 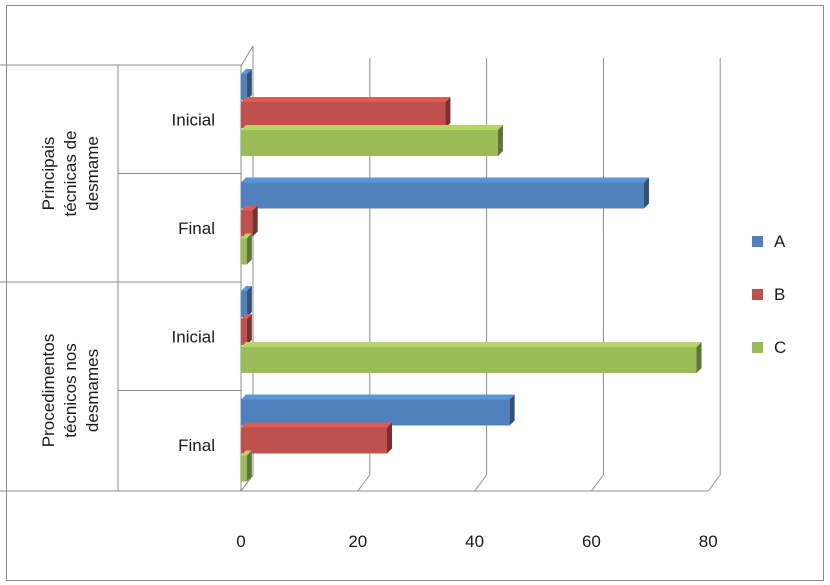 What do you see at coordinates (247, 56) in the screenshot?
I see `wall-edge-line` at bounding box center [247, 56].